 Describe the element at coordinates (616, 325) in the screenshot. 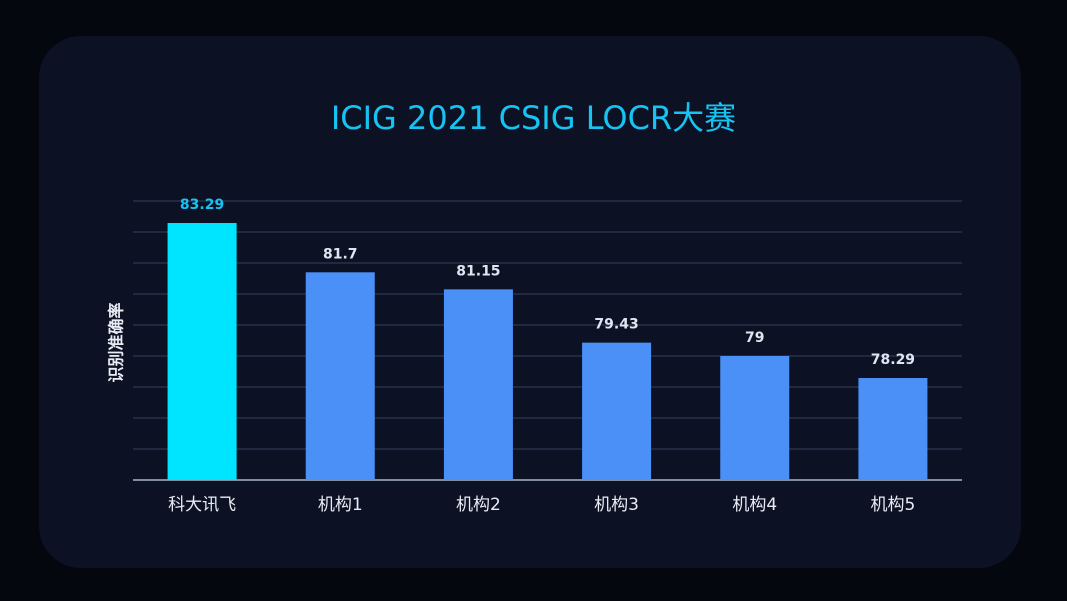

I see `data-label: 79.43` at that location.